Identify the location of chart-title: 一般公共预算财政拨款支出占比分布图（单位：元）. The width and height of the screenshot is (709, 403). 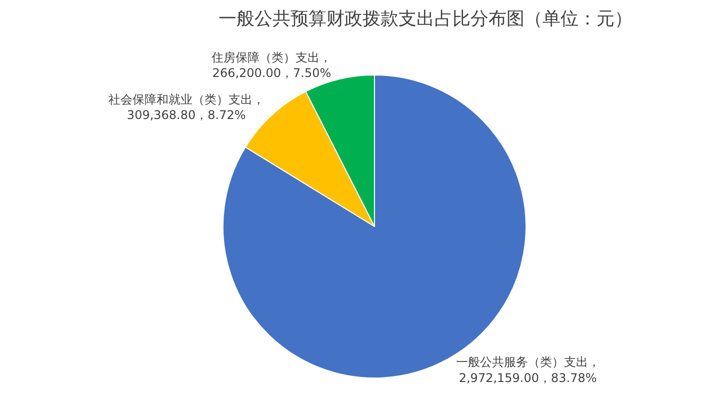
(425, 19).